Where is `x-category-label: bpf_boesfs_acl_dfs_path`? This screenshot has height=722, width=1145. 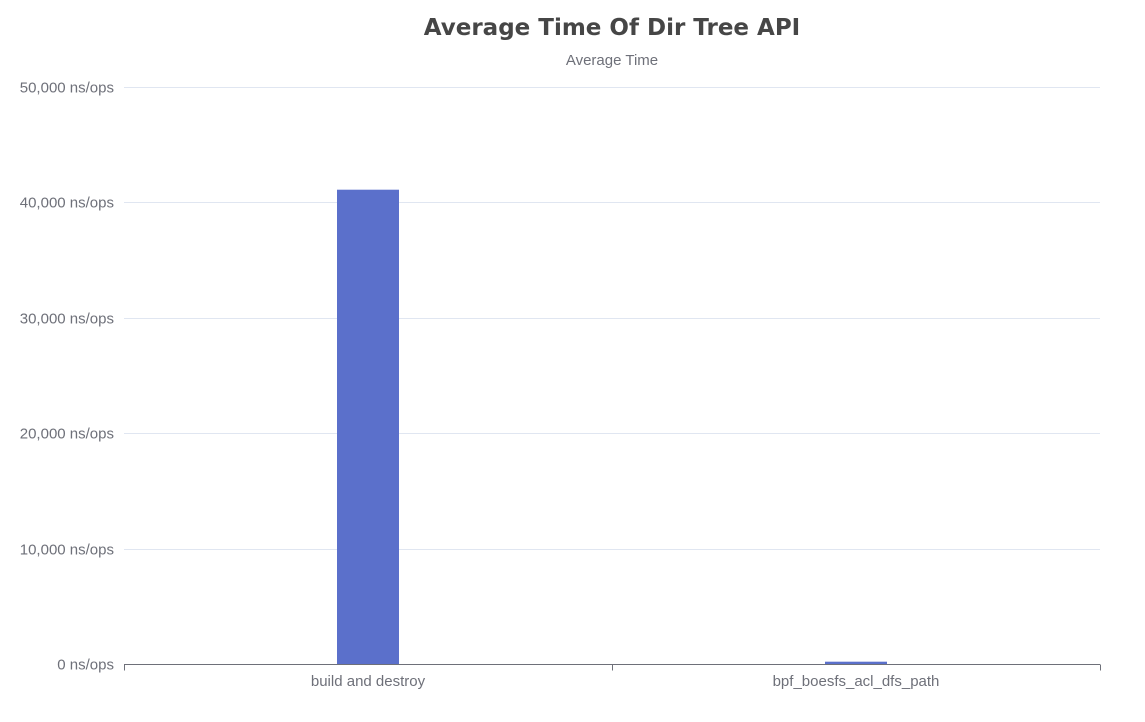
x-category-label: bpf_boesfs_acl_dfs_path is located at coordinates (856, 681).